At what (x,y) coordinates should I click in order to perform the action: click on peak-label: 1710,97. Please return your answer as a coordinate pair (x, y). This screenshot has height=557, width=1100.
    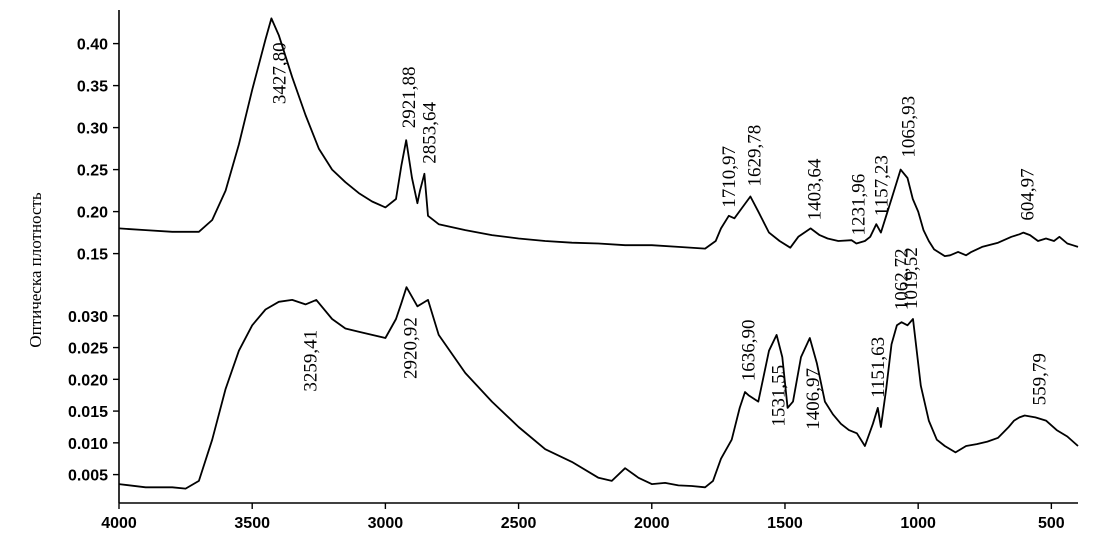
    Looking at the image, I should click on (729, 177).